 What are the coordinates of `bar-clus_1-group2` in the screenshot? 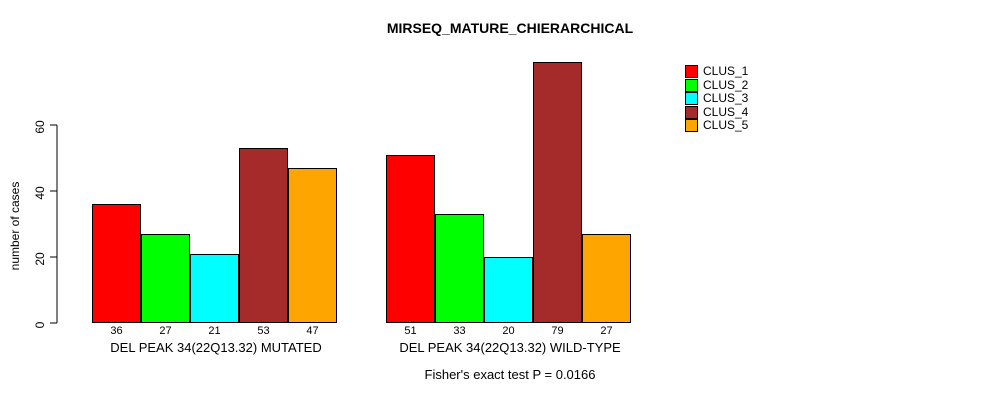 It's located at (410, 239).